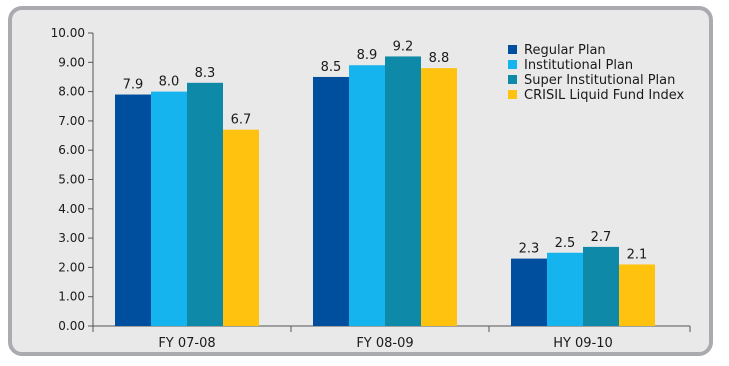 The width and height of the screenshot is (729, 366). Describe the element at coordinates (71, 180) in the screenshot. I see `y-tick-label: 5.00` at that location.